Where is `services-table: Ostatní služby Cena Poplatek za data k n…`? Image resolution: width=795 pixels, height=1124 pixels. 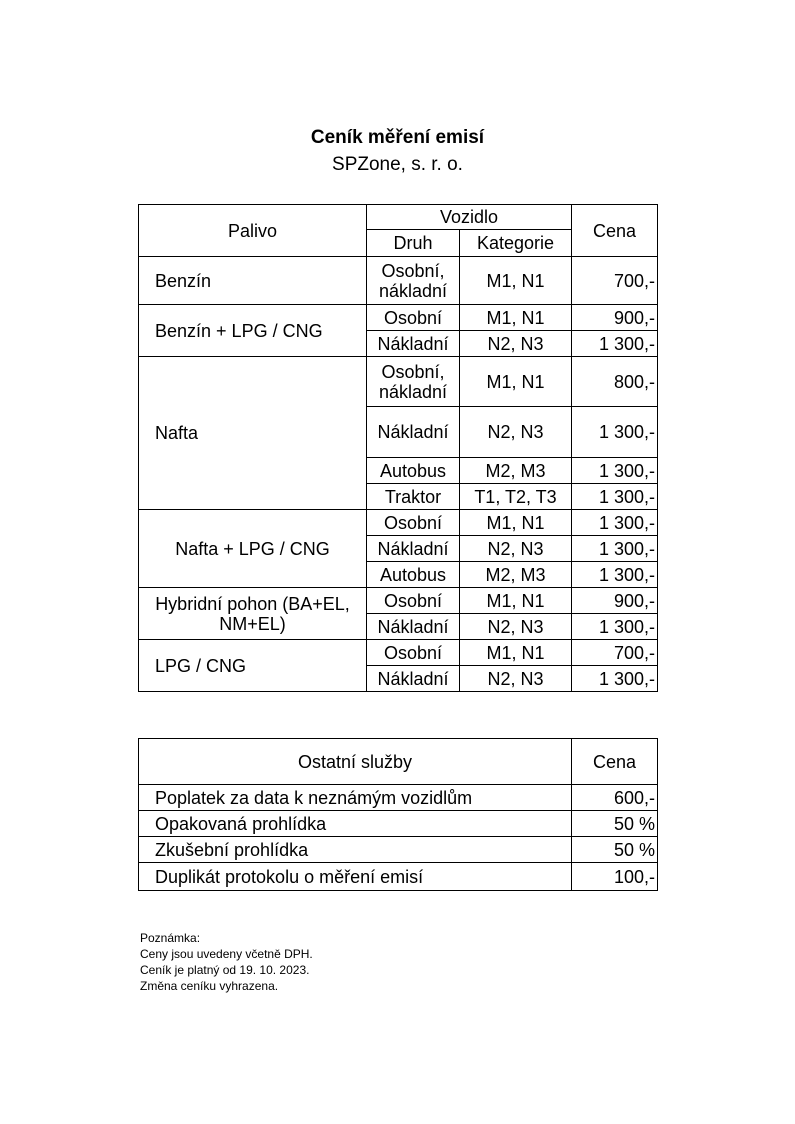 services-table: Ostatní služby Cena Poplatek za data k n… is located at coordinates (398, 814).